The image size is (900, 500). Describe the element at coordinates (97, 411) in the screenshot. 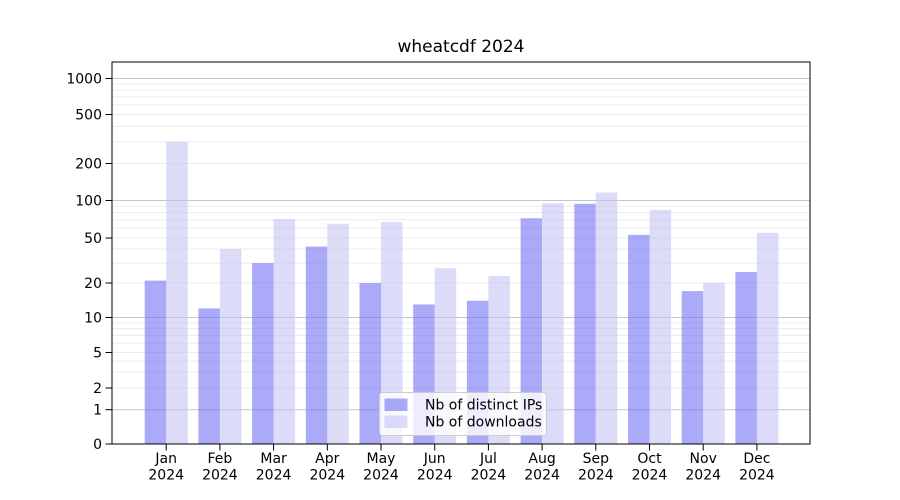

I see `y-tick-label: 1` at that location.